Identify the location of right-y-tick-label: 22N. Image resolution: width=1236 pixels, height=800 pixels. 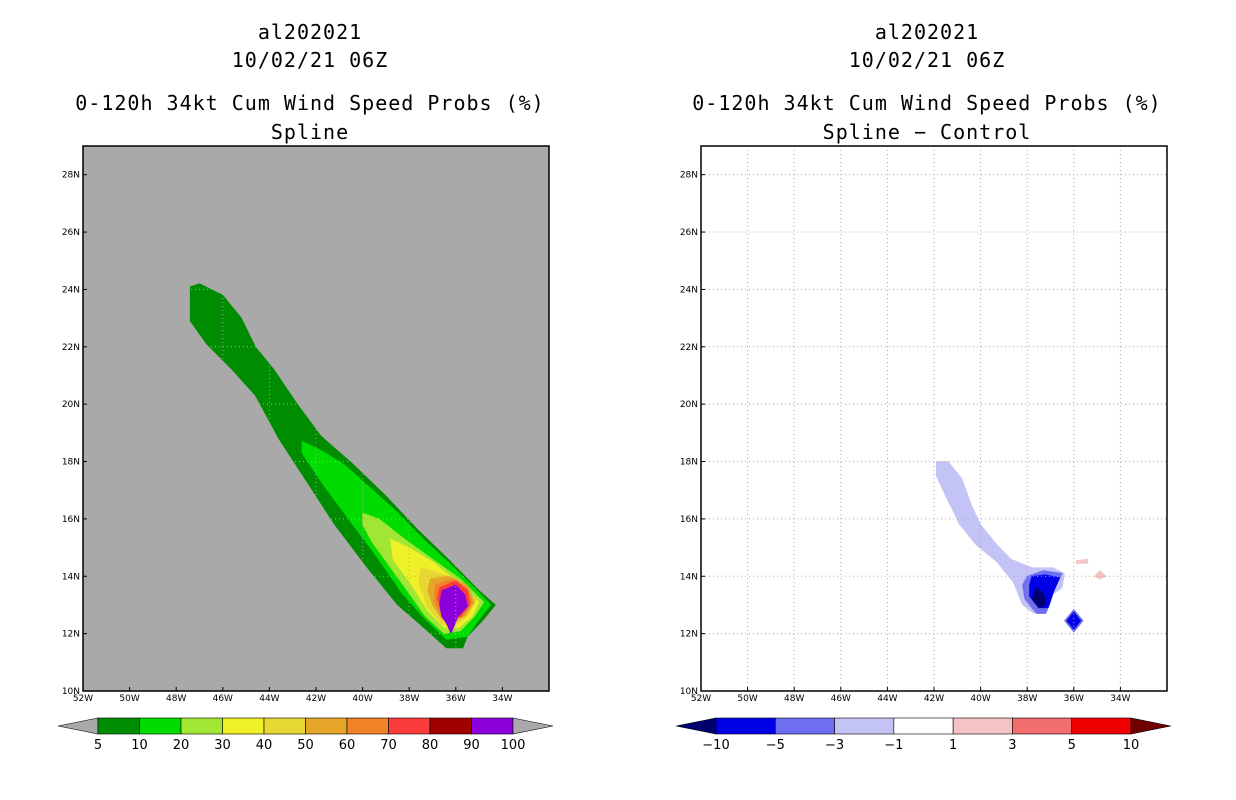
(689, 348).